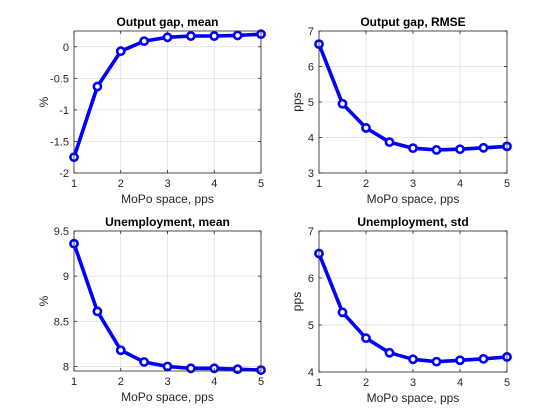  What do you see at coordinates (64, 111) in the screenshot?
I see `y-tick-label: -1` at bounding box center [64, 111].